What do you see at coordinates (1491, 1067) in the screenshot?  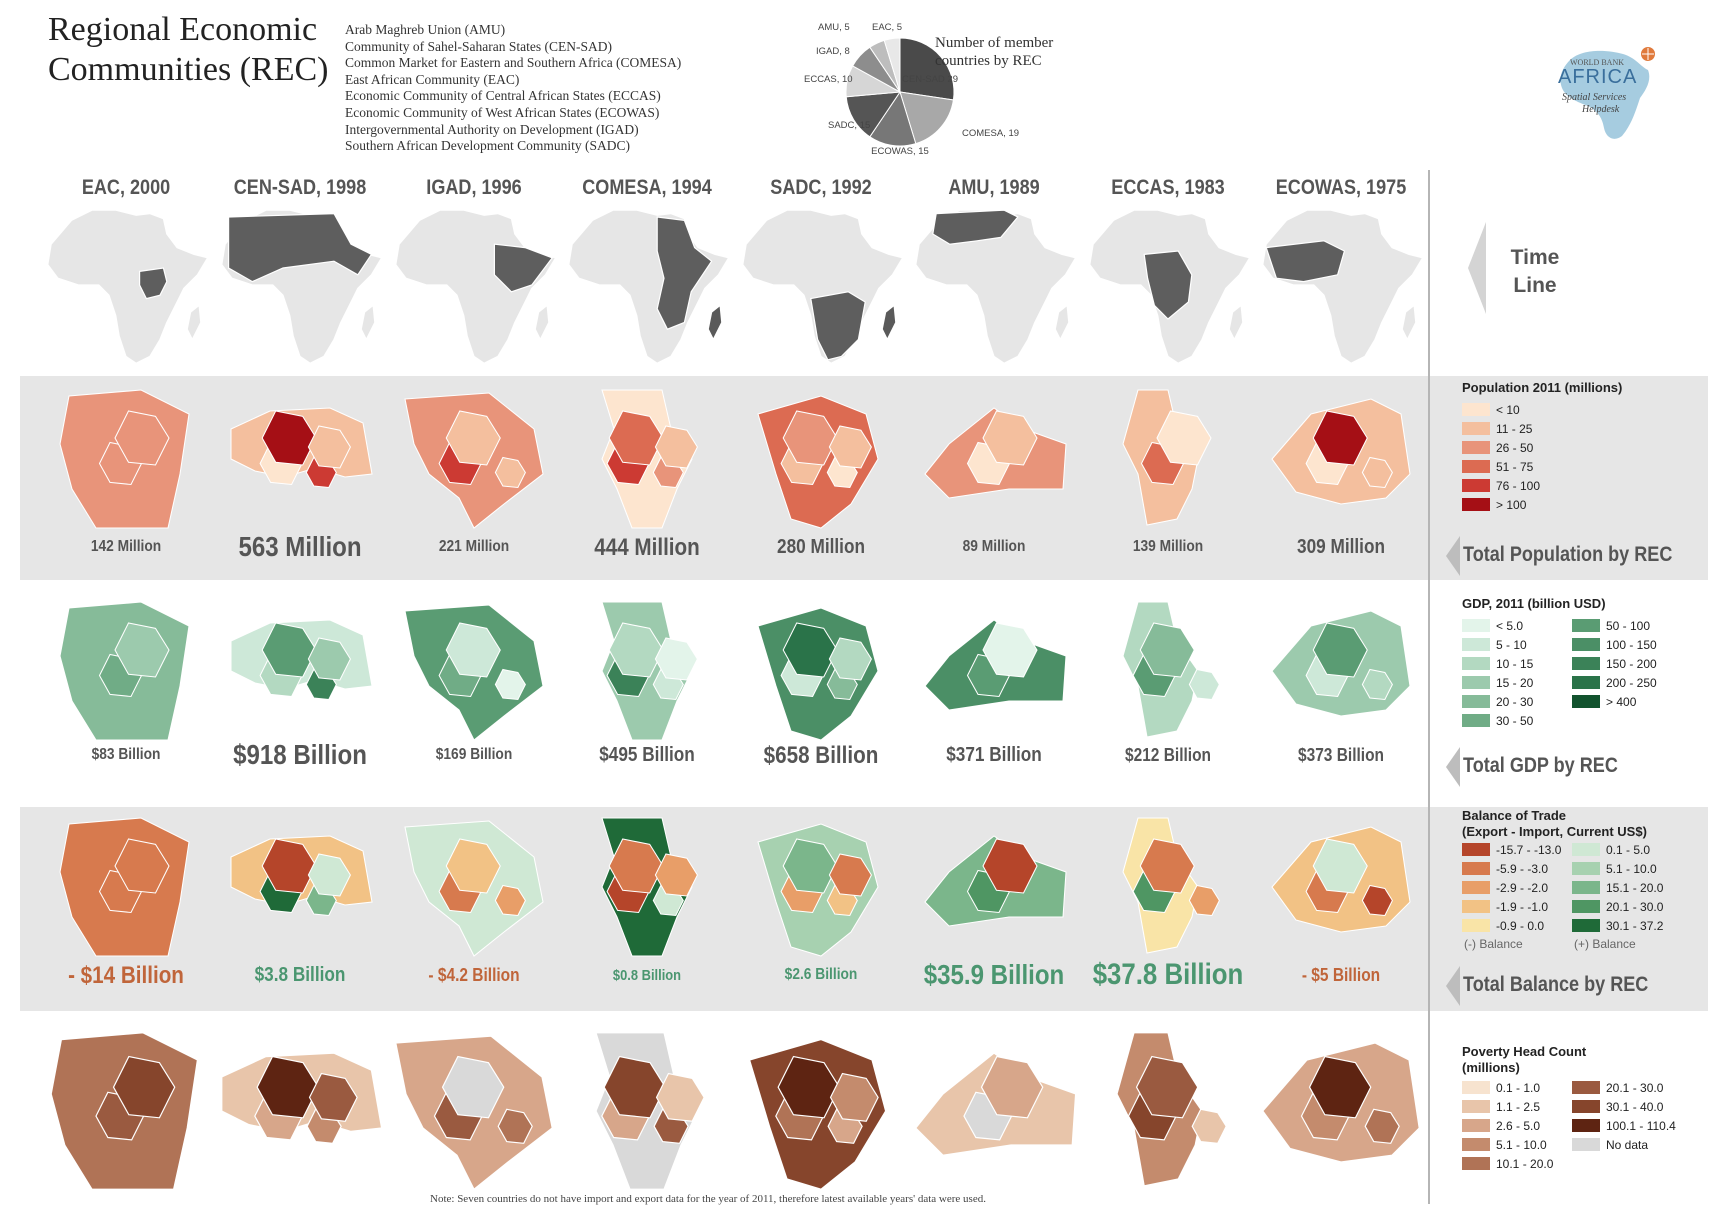 I see `poverty-legend-title2: (millions)` at bounding box center [1491, 1067].